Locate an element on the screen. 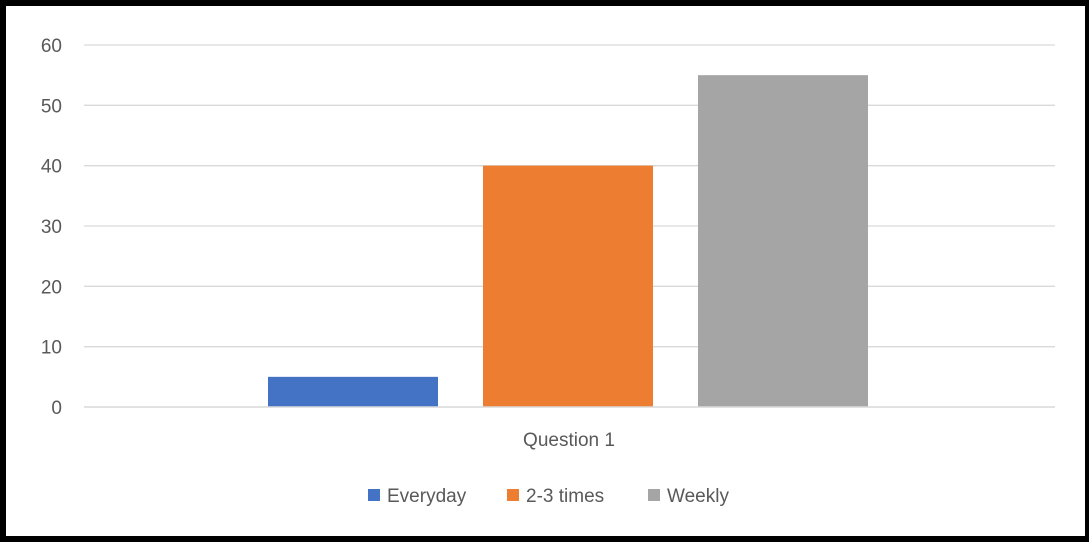 The width and height of the screenshot is (1089, 542). bar-weekly is located at coordinates (783, 241).